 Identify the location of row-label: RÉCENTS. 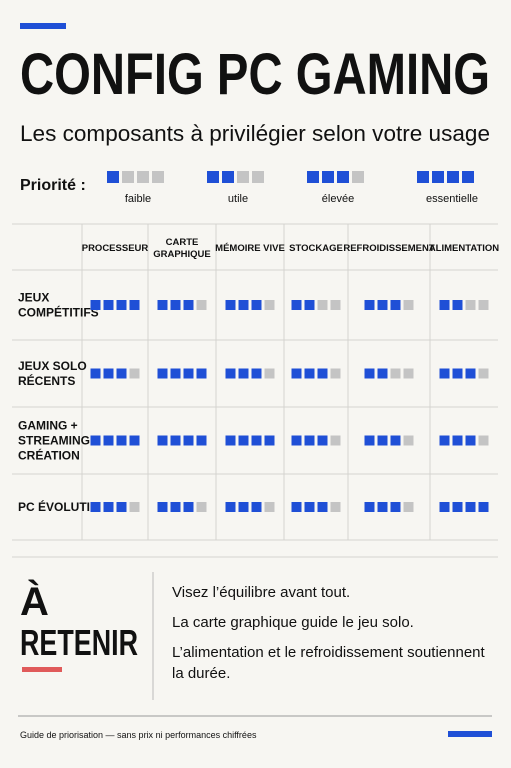
(46, 380).